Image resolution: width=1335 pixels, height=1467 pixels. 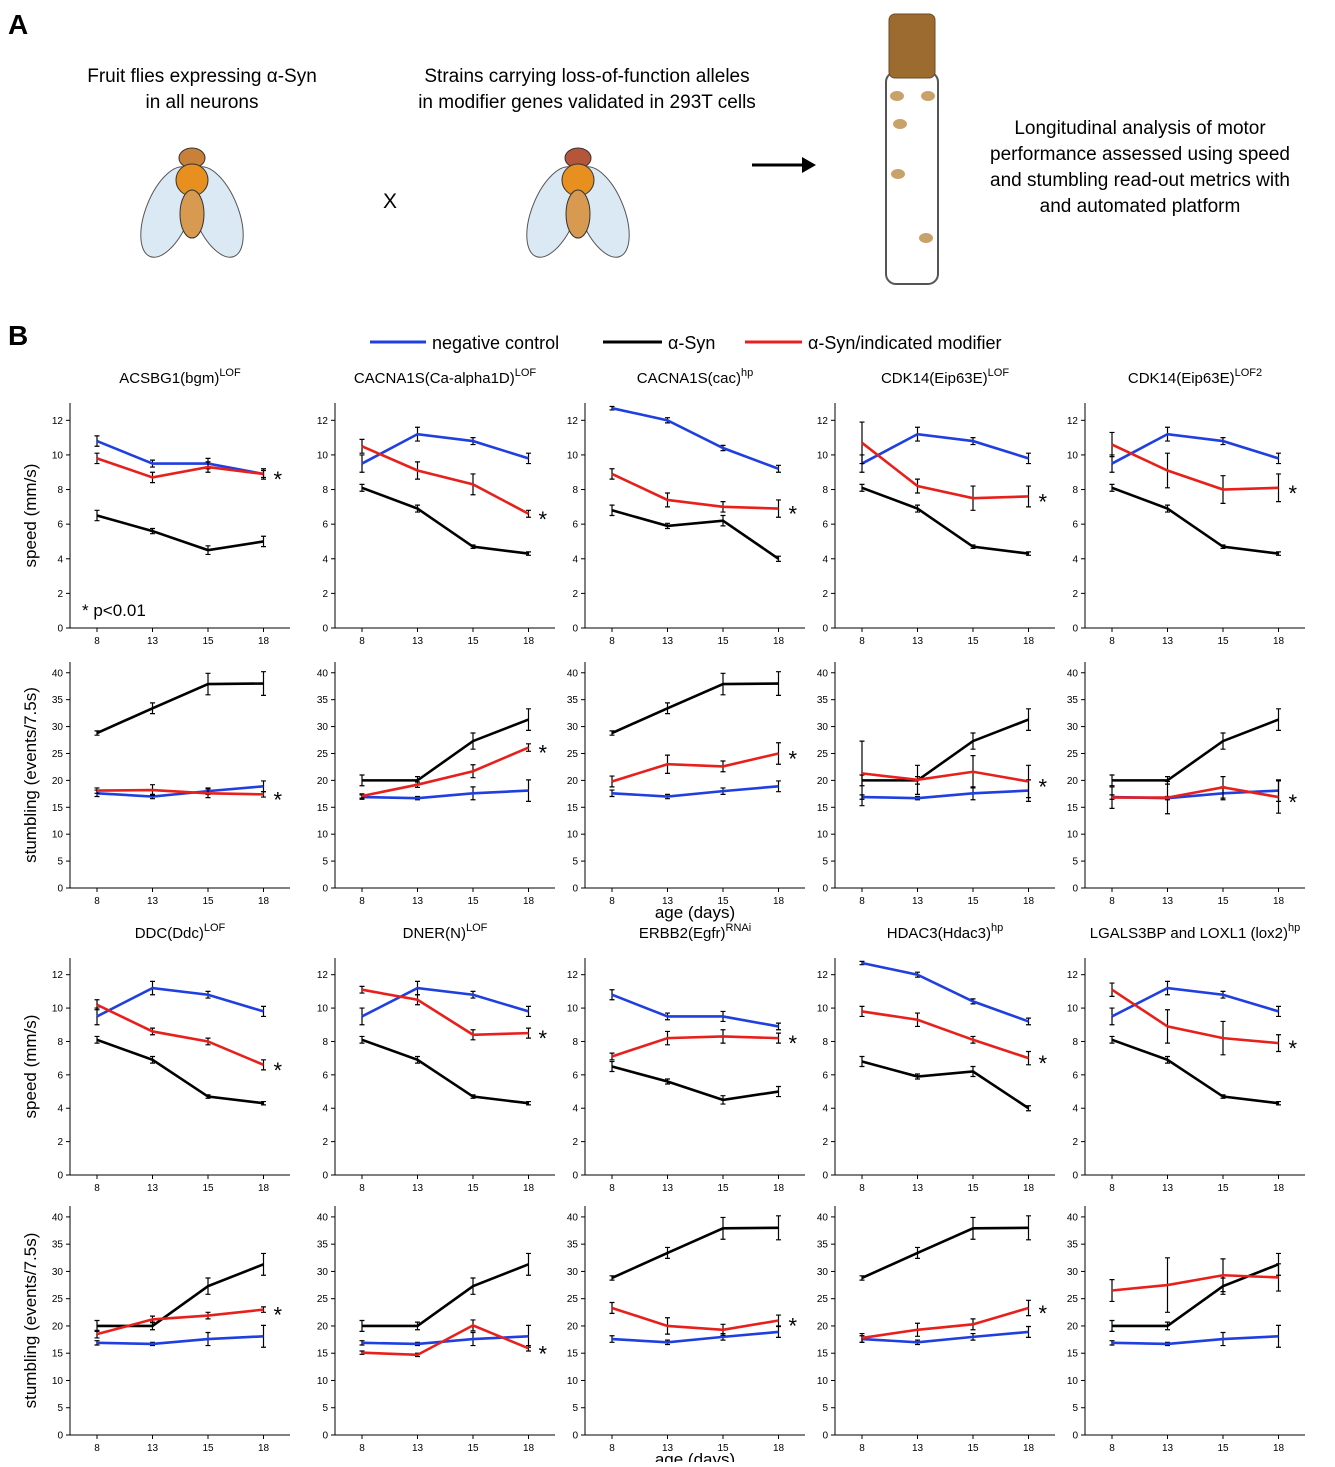 What do you see at coordinates (912, 149) in the screenshot?
I see `vial-illustration` at bounding box center [912, 149].